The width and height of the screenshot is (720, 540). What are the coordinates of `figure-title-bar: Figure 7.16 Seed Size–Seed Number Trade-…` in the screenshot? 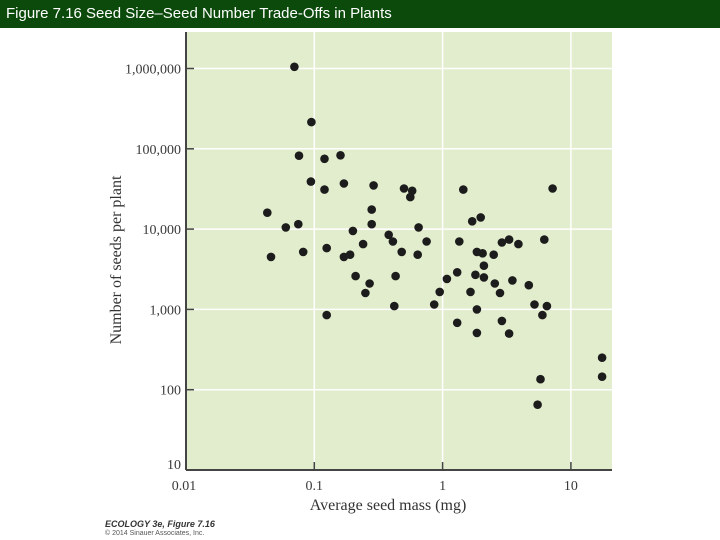 It's located at (360, 14).